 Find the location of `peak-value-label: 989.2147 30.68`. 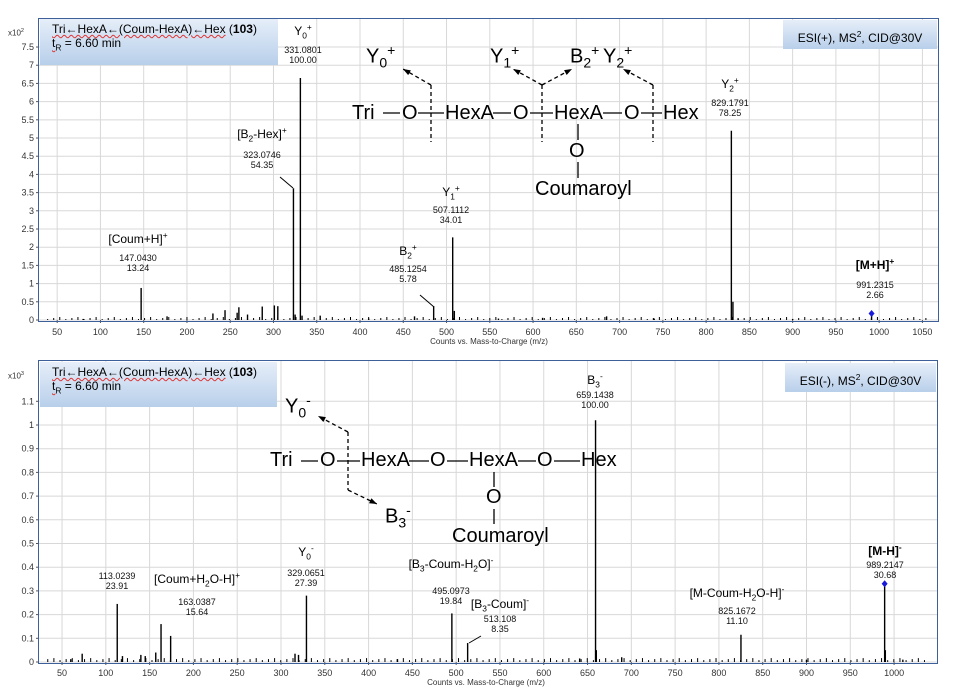

peak-value-label: 989.2147 30.68 is located at coordinates (885, 570).